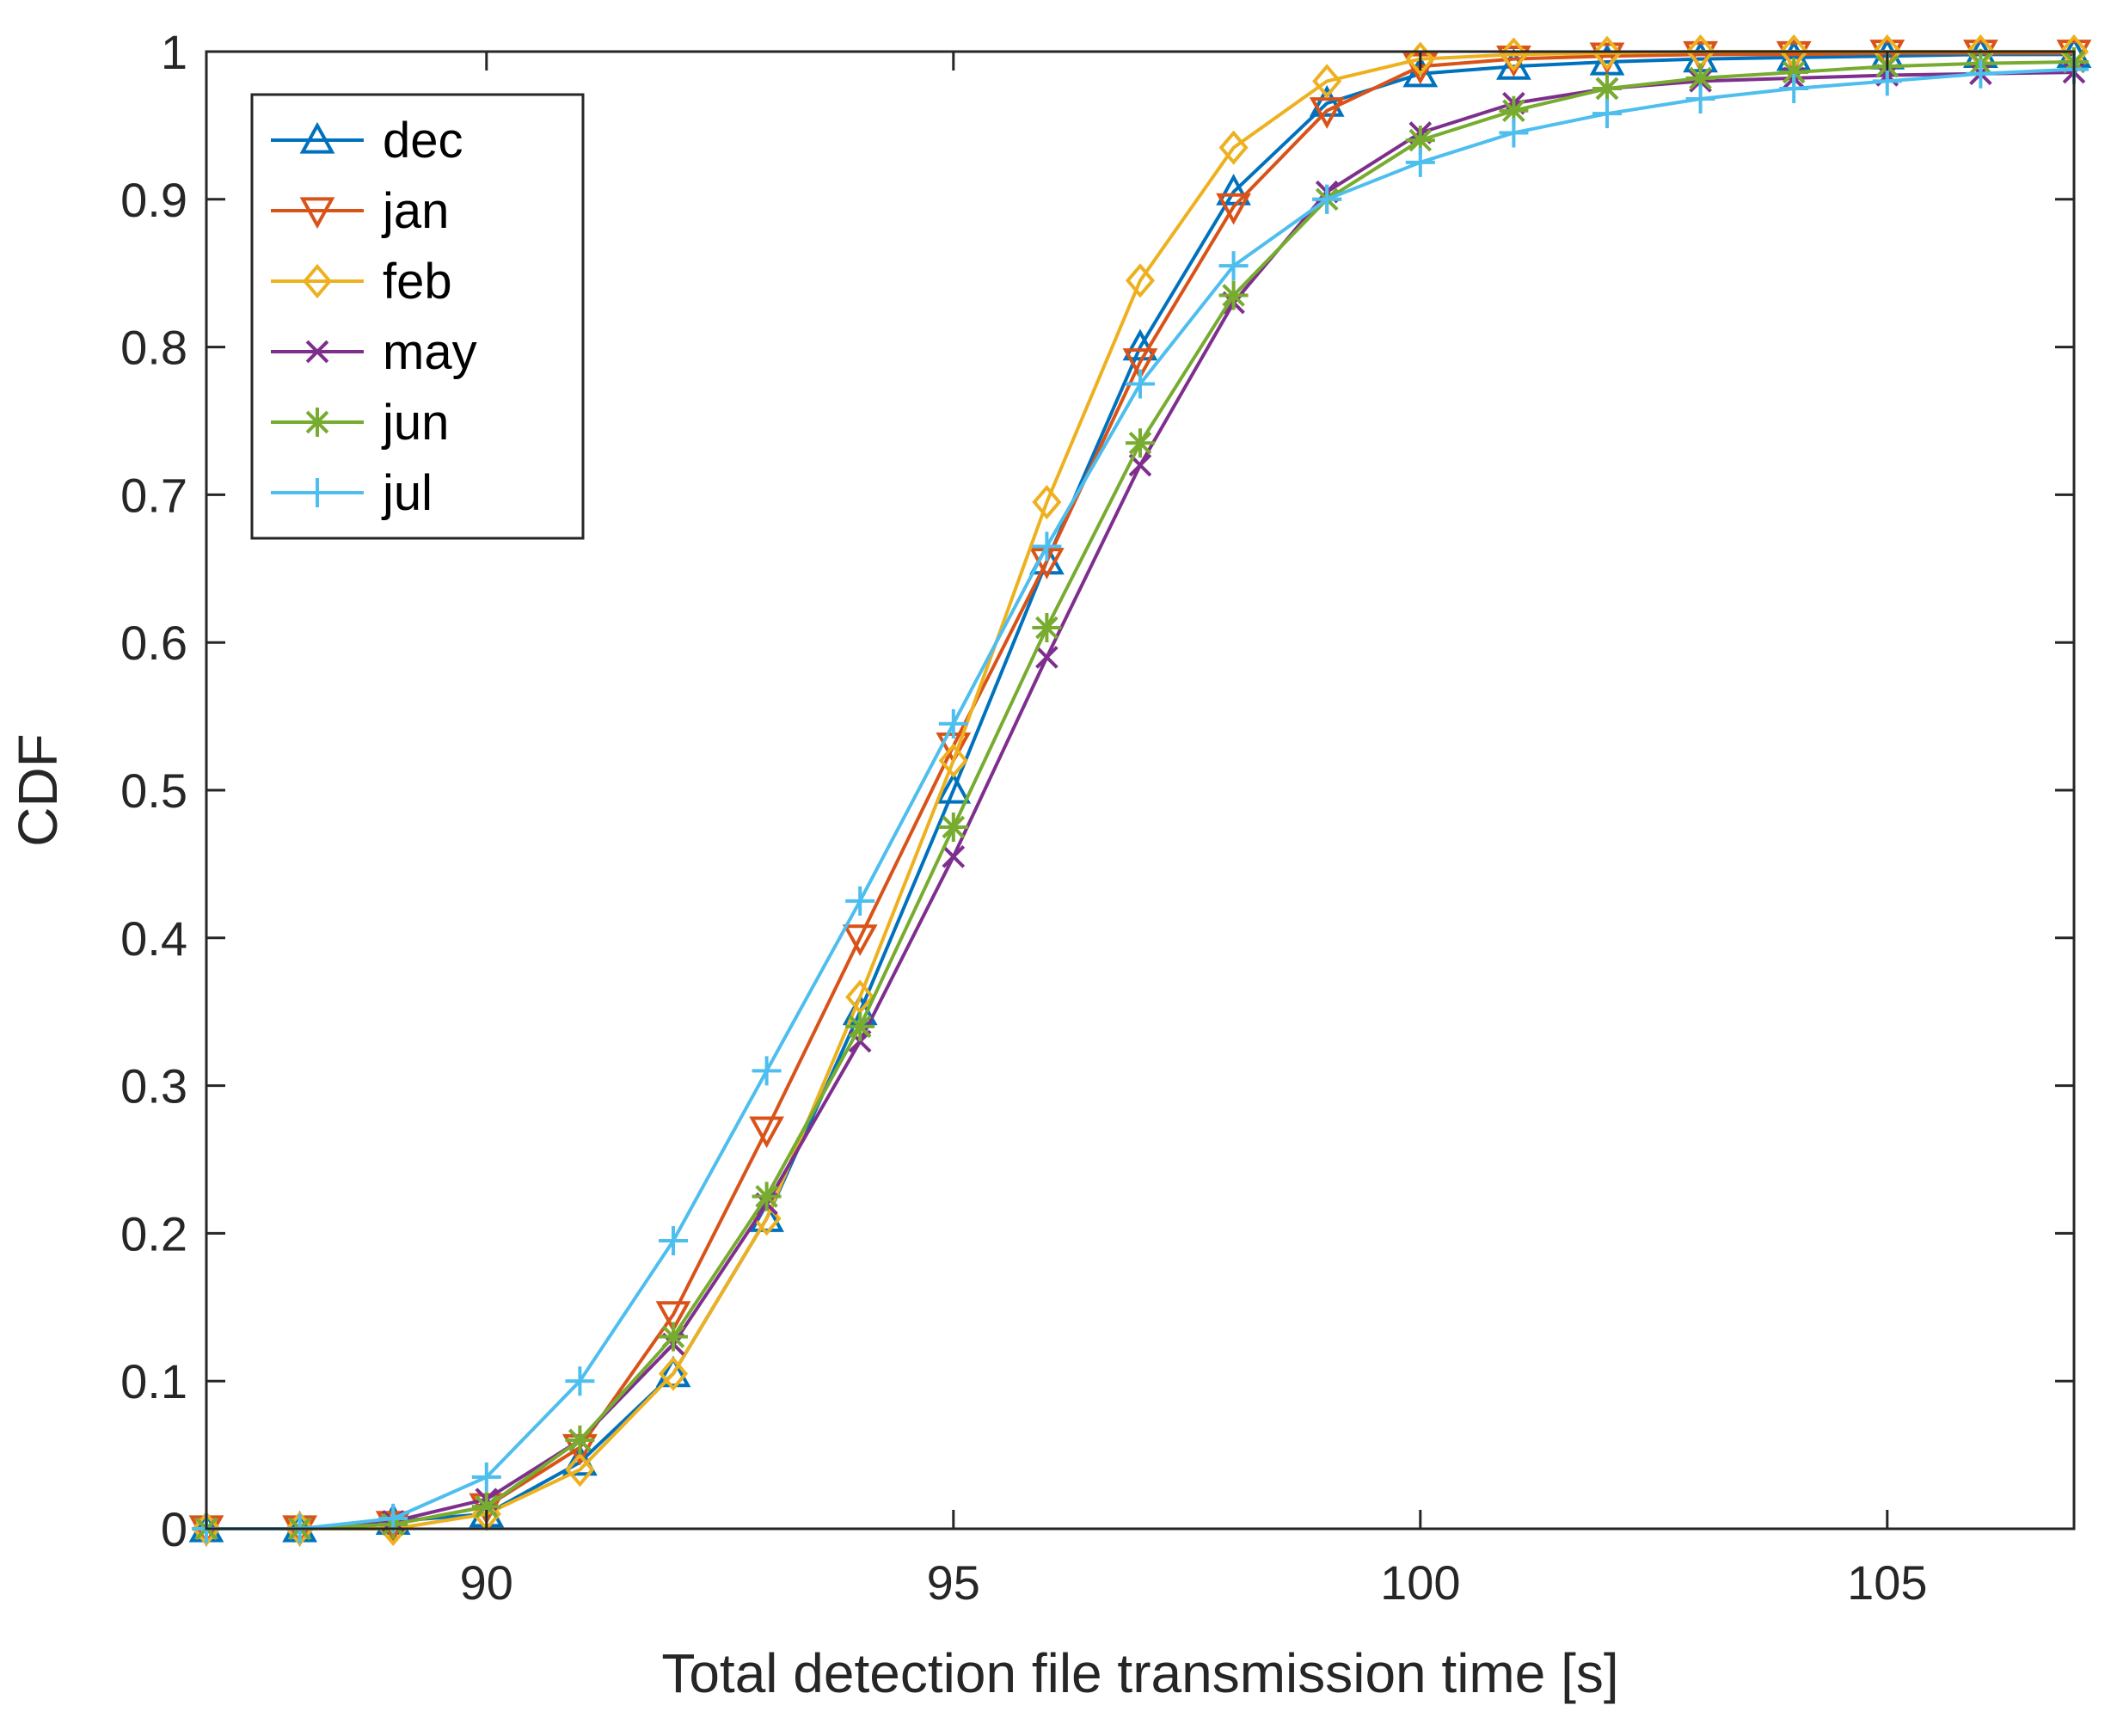 The height and width of the screenshot is (1736, 2117). I want to click on y-tick-label: 0.3, so click(153, 1086).